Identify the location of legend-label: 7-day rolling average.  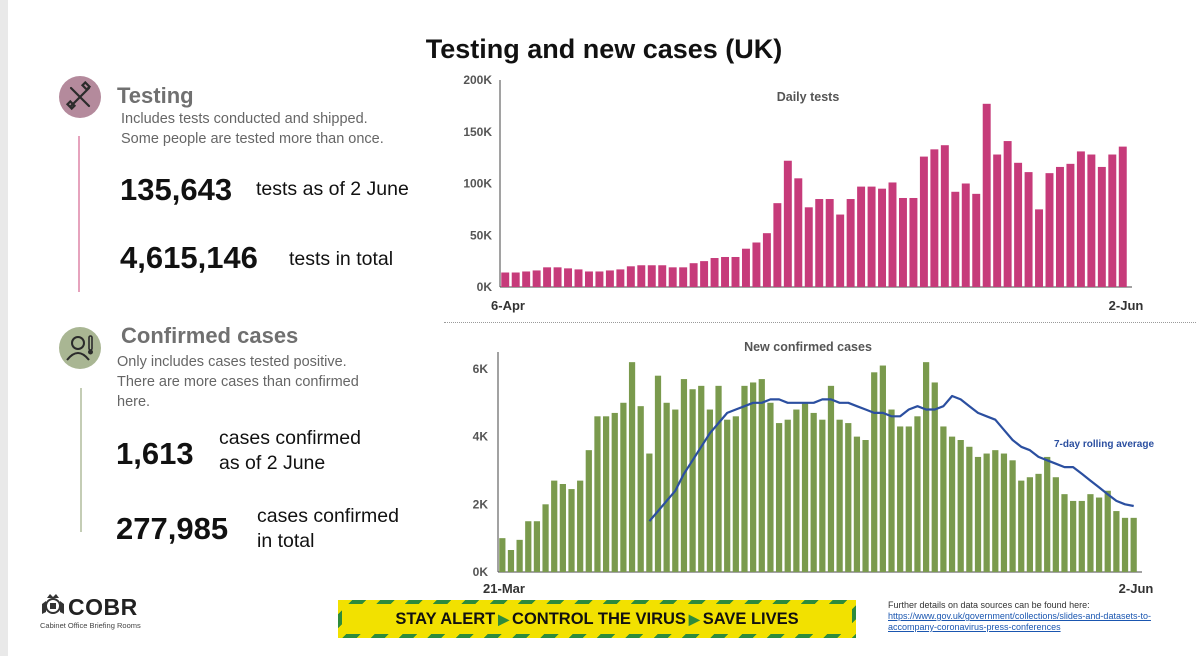
(1104, 444).